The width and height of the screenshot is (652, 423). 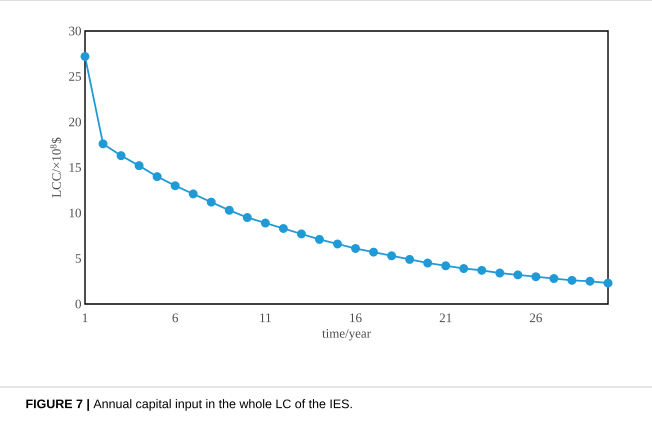 What do you see at coordinates (346, 334) in the screenshot?
I see `x-axis-title: time/year` at bounding box center [346, 334].